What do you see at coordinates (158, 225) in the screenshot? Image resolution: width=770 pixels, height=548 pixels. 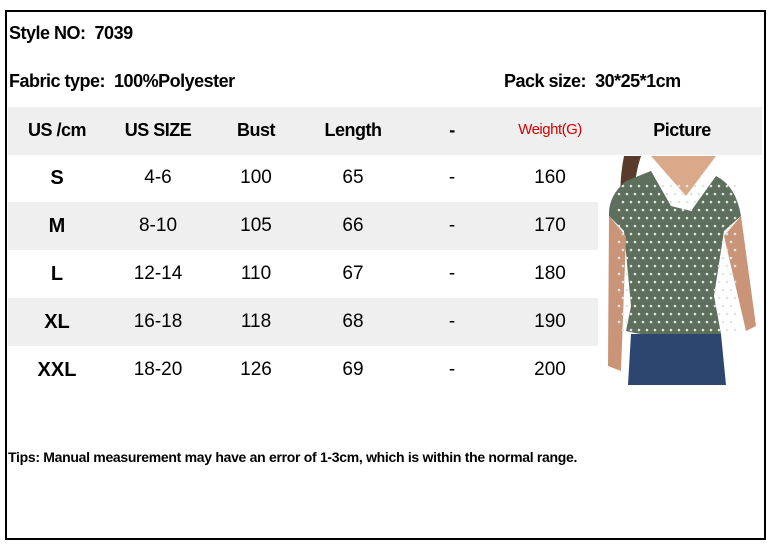 I see `table-cell: 8-10` at bounding box center [158, 225].